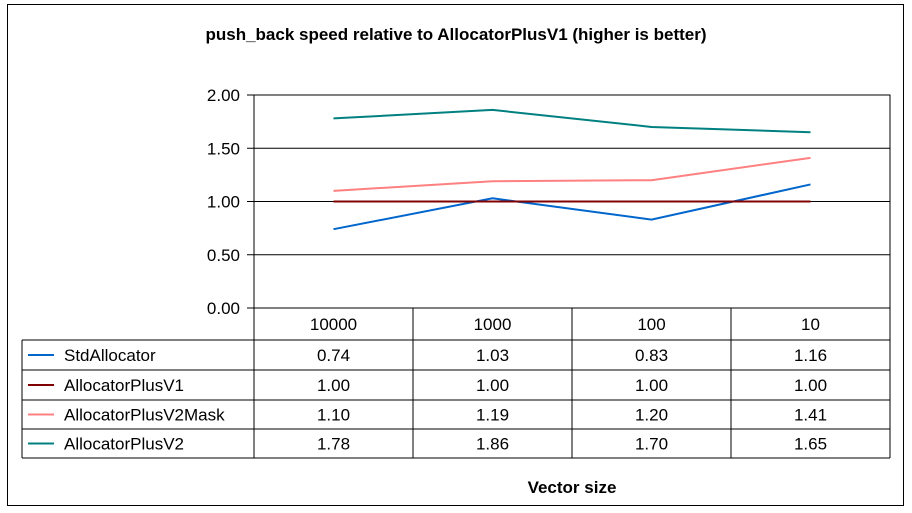 Image resolution: width=912 pixels, height=513 pixels. I want to click on data-table-value: 0.74, so click(333, 355).